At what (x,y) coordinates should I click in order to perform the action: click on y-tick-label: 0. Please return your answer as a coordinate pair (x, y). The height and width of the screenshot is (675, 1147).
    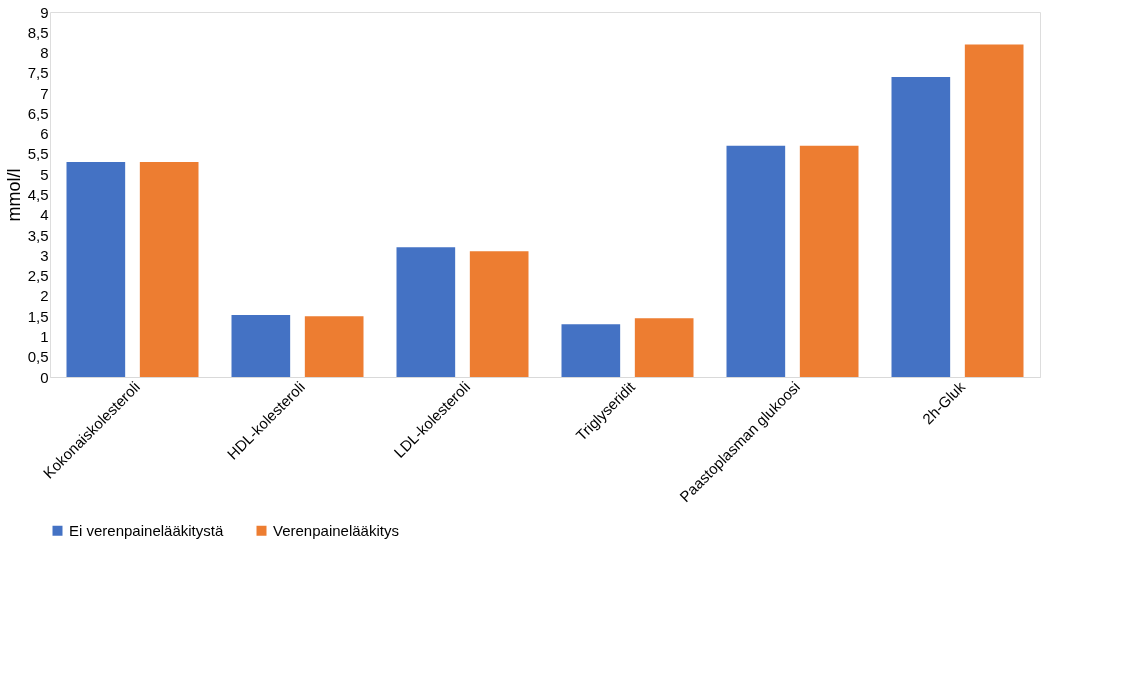
    Looking at the image, I should click on (44, 377).